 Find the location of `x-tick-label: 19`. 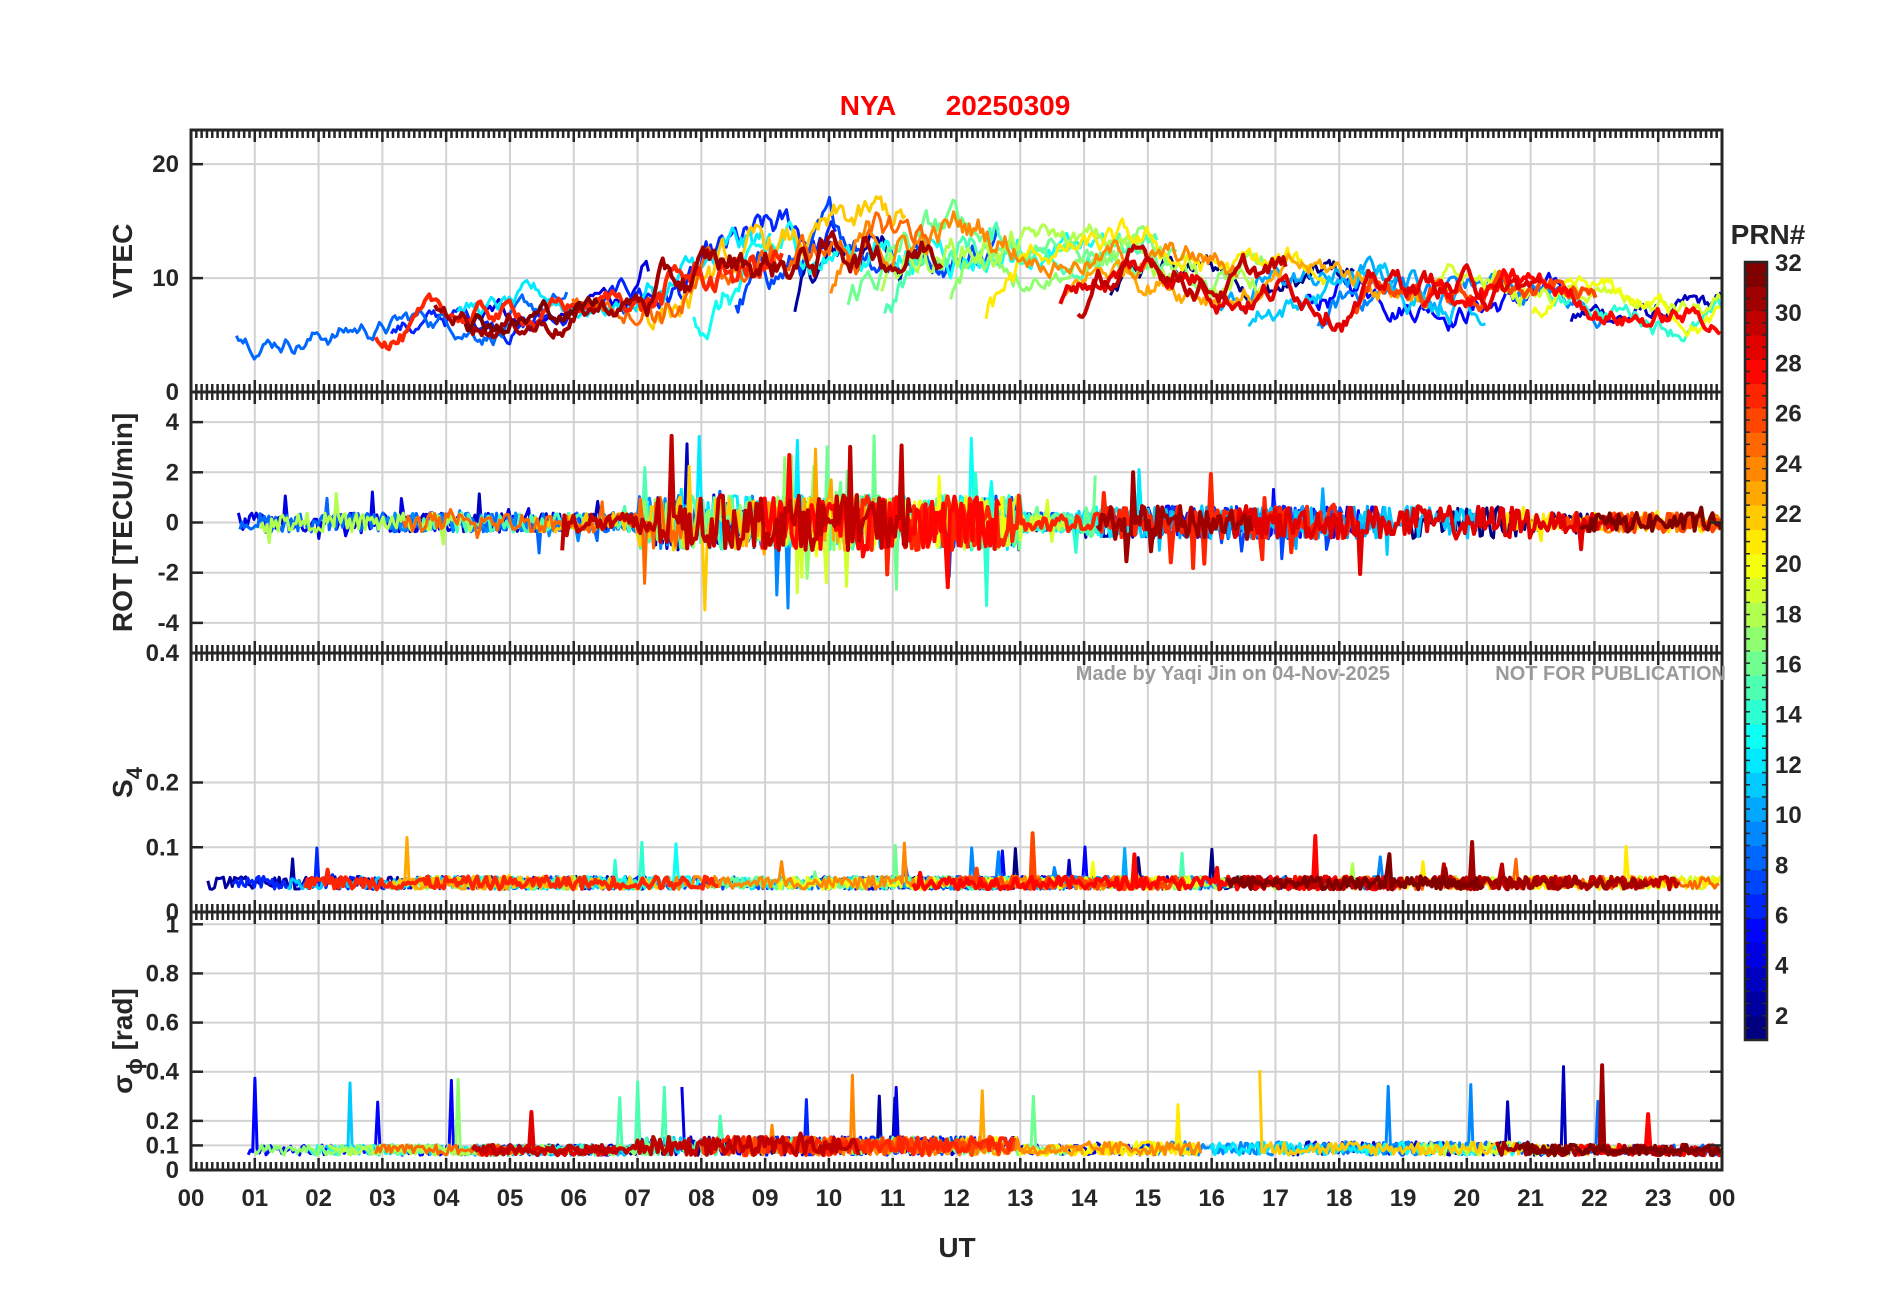

x-tick-label: 19 is located at coordinates (1403, 1198).